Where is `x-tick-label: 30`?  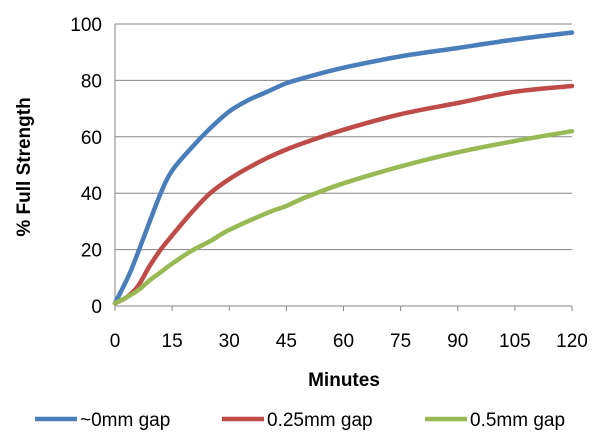 x-tick-label: 30 is located at coordinates (229, 341).